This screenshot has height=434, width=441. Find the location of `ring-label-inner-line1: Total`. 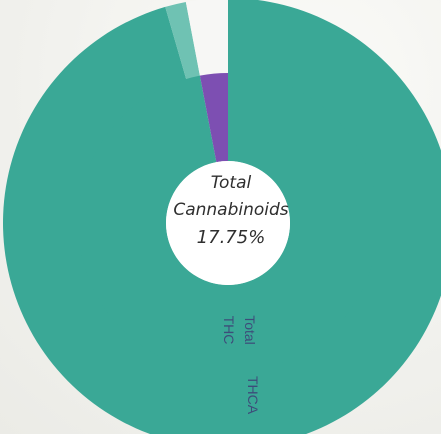

ring-label-inner-line1: Total is located at coordinates (250, 330).